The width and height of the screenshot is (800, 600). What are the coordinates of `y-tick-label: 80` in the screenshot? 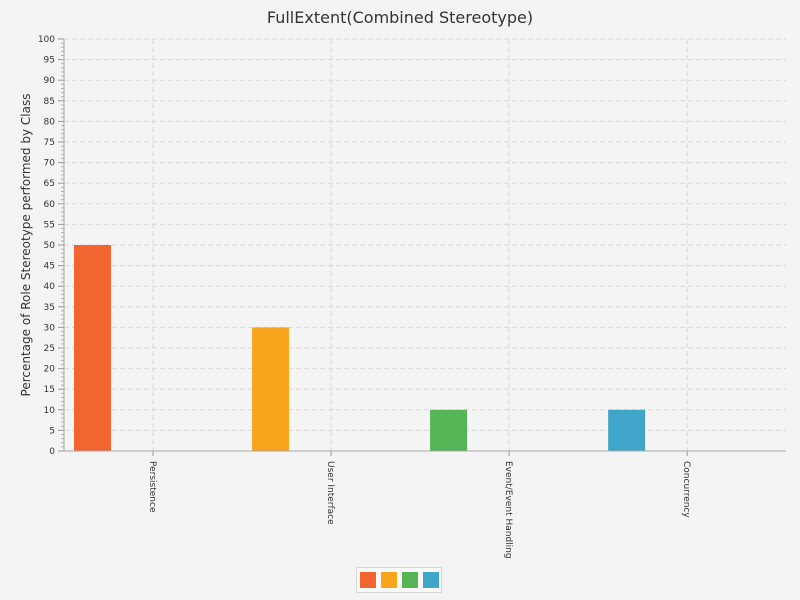 It's located at (50, 122).